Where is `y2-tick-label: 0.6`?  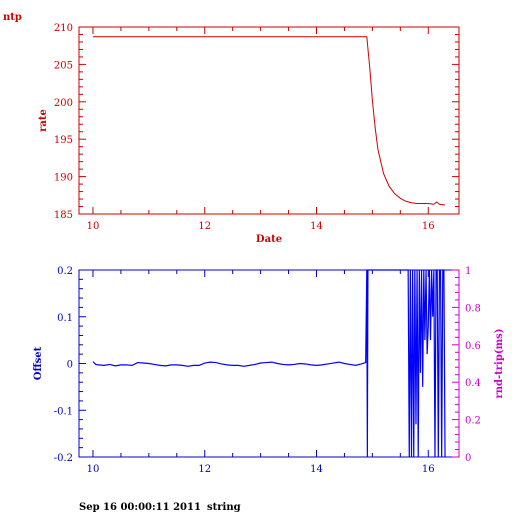
y2-tick-label: 0.6 is located at coordinates (473, 346).